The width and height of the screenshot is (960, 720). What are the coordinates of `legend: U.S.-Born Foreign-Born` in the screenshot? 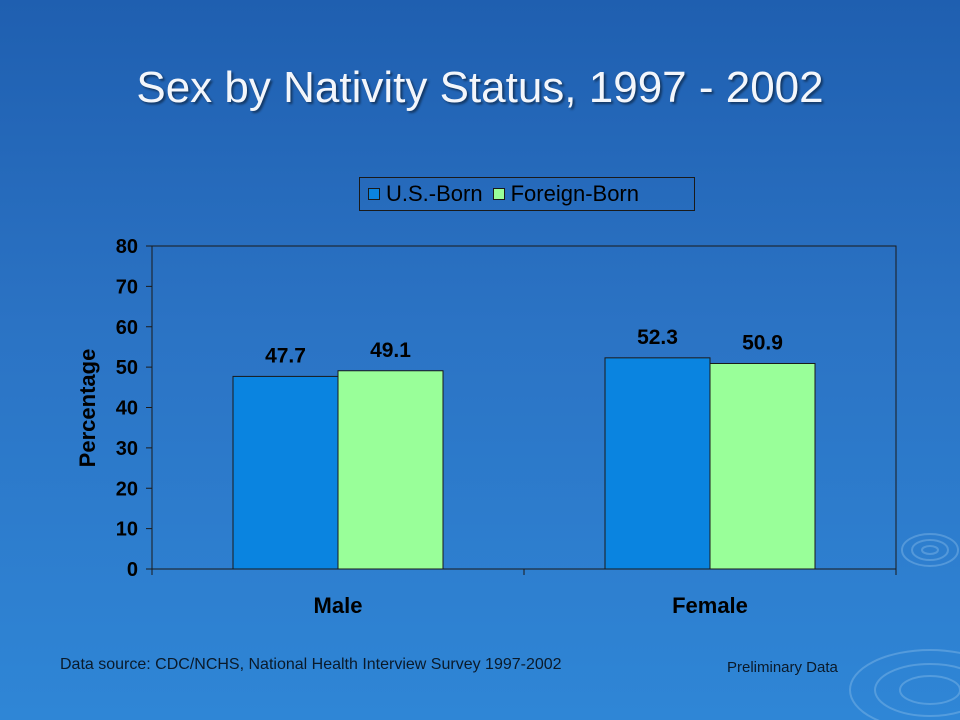 It's located at (527, 194).